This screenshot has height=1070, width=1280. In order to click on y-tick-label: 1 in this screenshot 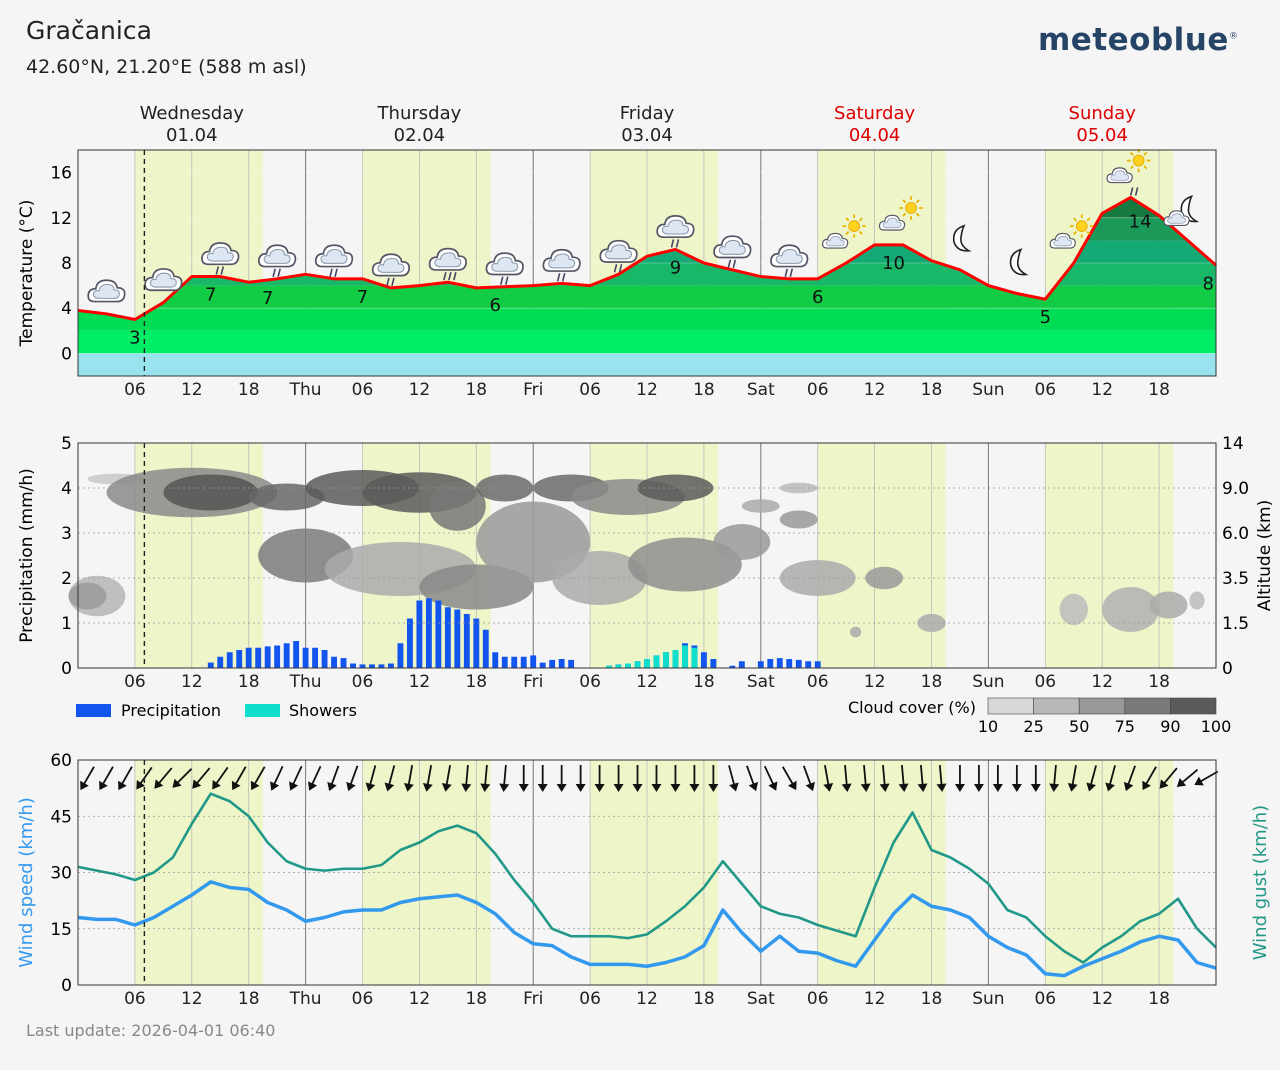, I will do `click(66, 624)`.